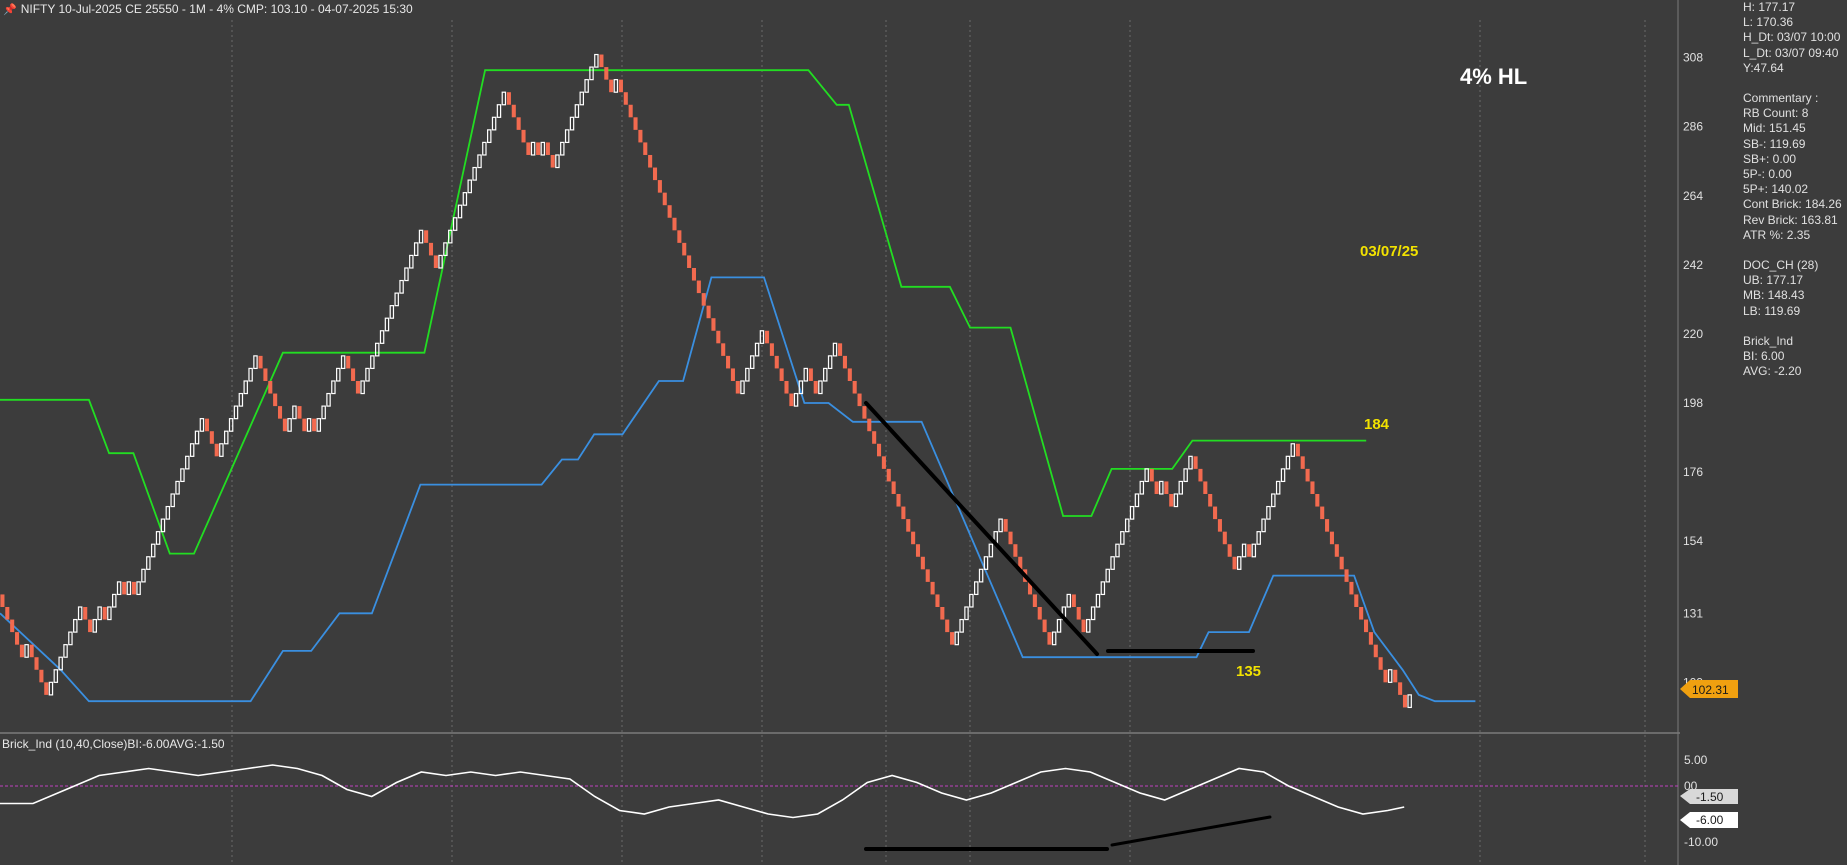  Describe the element at coordinates (1701, 842) in the screenshot. I see `indicator-tick: -10.00` at that location.